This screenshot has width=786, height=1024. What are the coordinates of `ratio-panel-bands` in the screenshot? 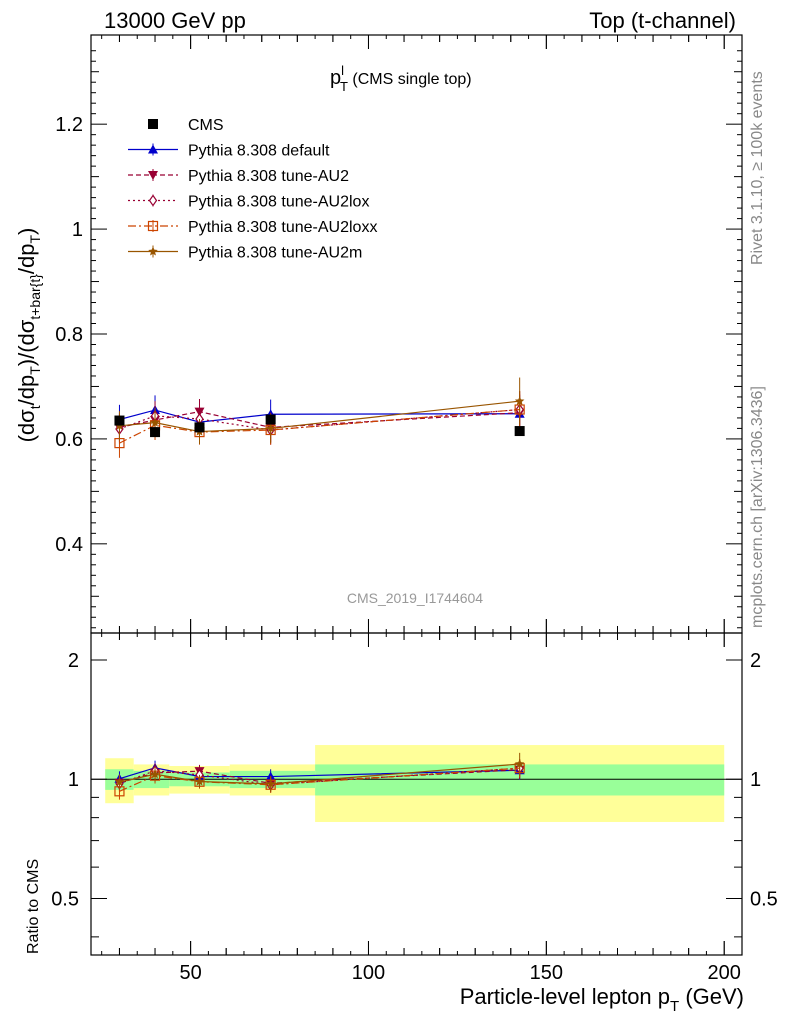 It's located at (416, 783).